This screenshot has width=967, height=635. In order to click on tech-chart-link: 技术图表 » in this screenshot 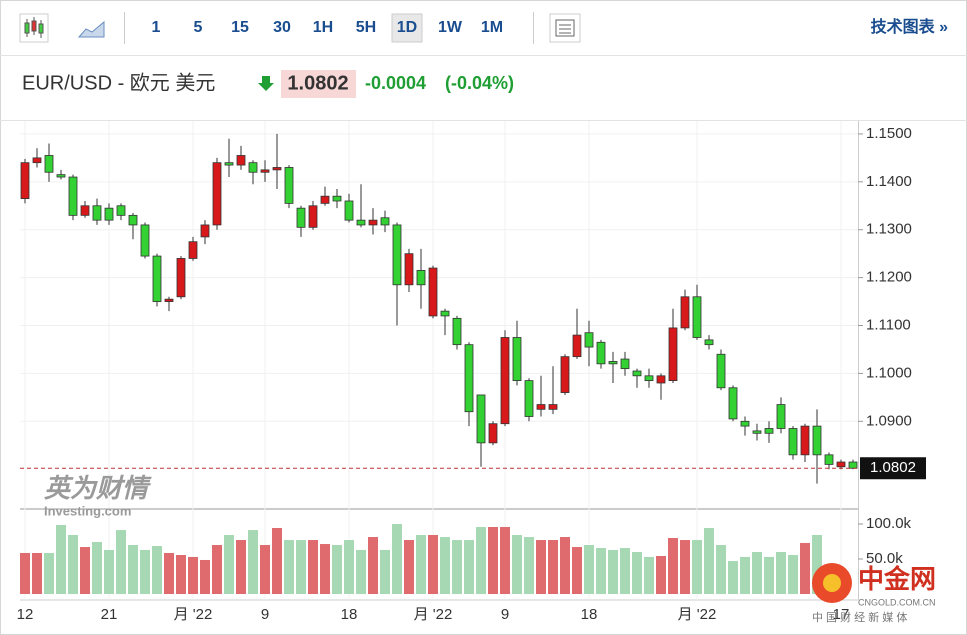, I will do `click(909, 26)`.